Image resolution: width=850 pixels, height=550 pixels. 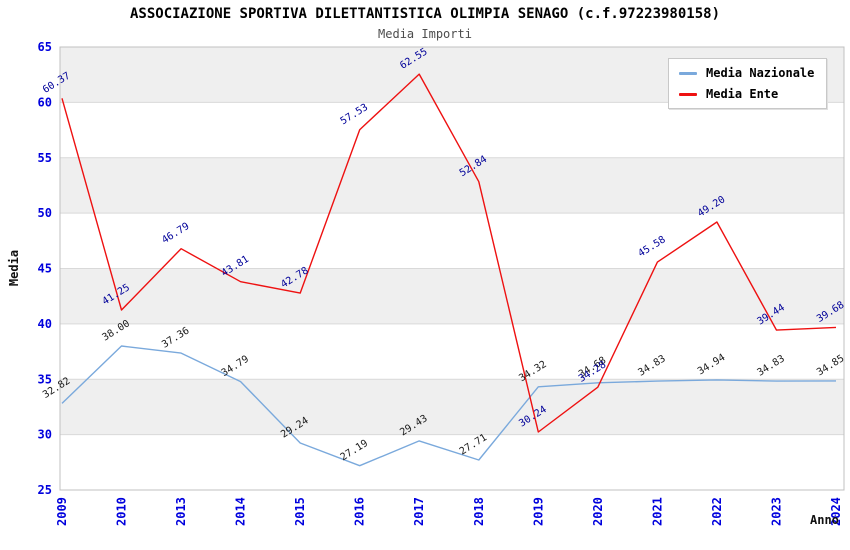 I want to click on svg-text: 2017, so click(x=419, y=511).